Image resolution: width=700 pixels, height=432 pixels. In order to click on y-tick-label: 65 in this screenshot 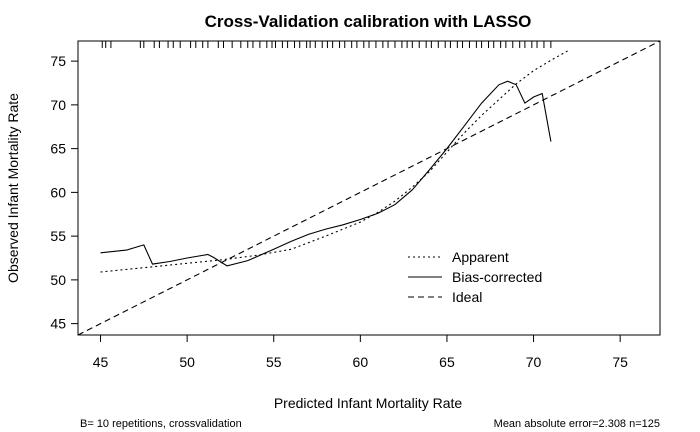, I will do `click(58, 149)`.